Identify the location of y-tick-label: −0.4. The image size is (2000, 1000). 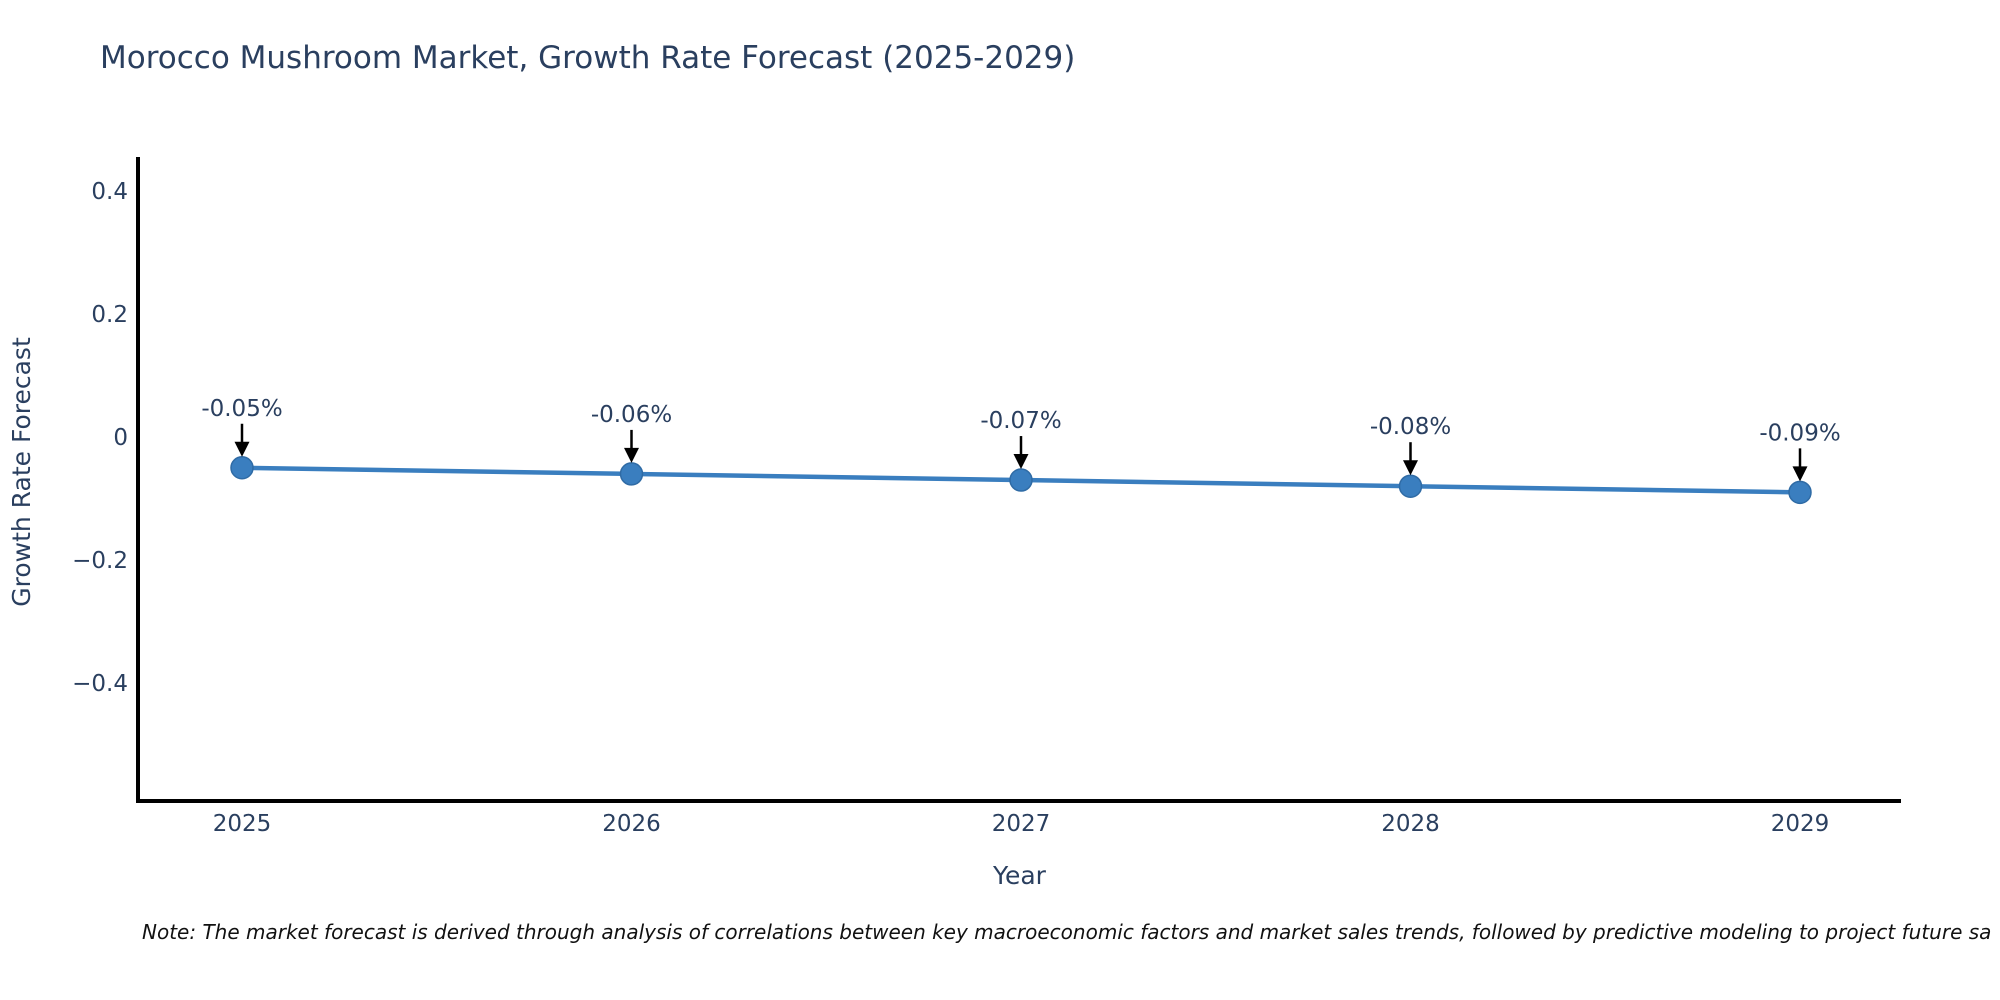
(100, 684).